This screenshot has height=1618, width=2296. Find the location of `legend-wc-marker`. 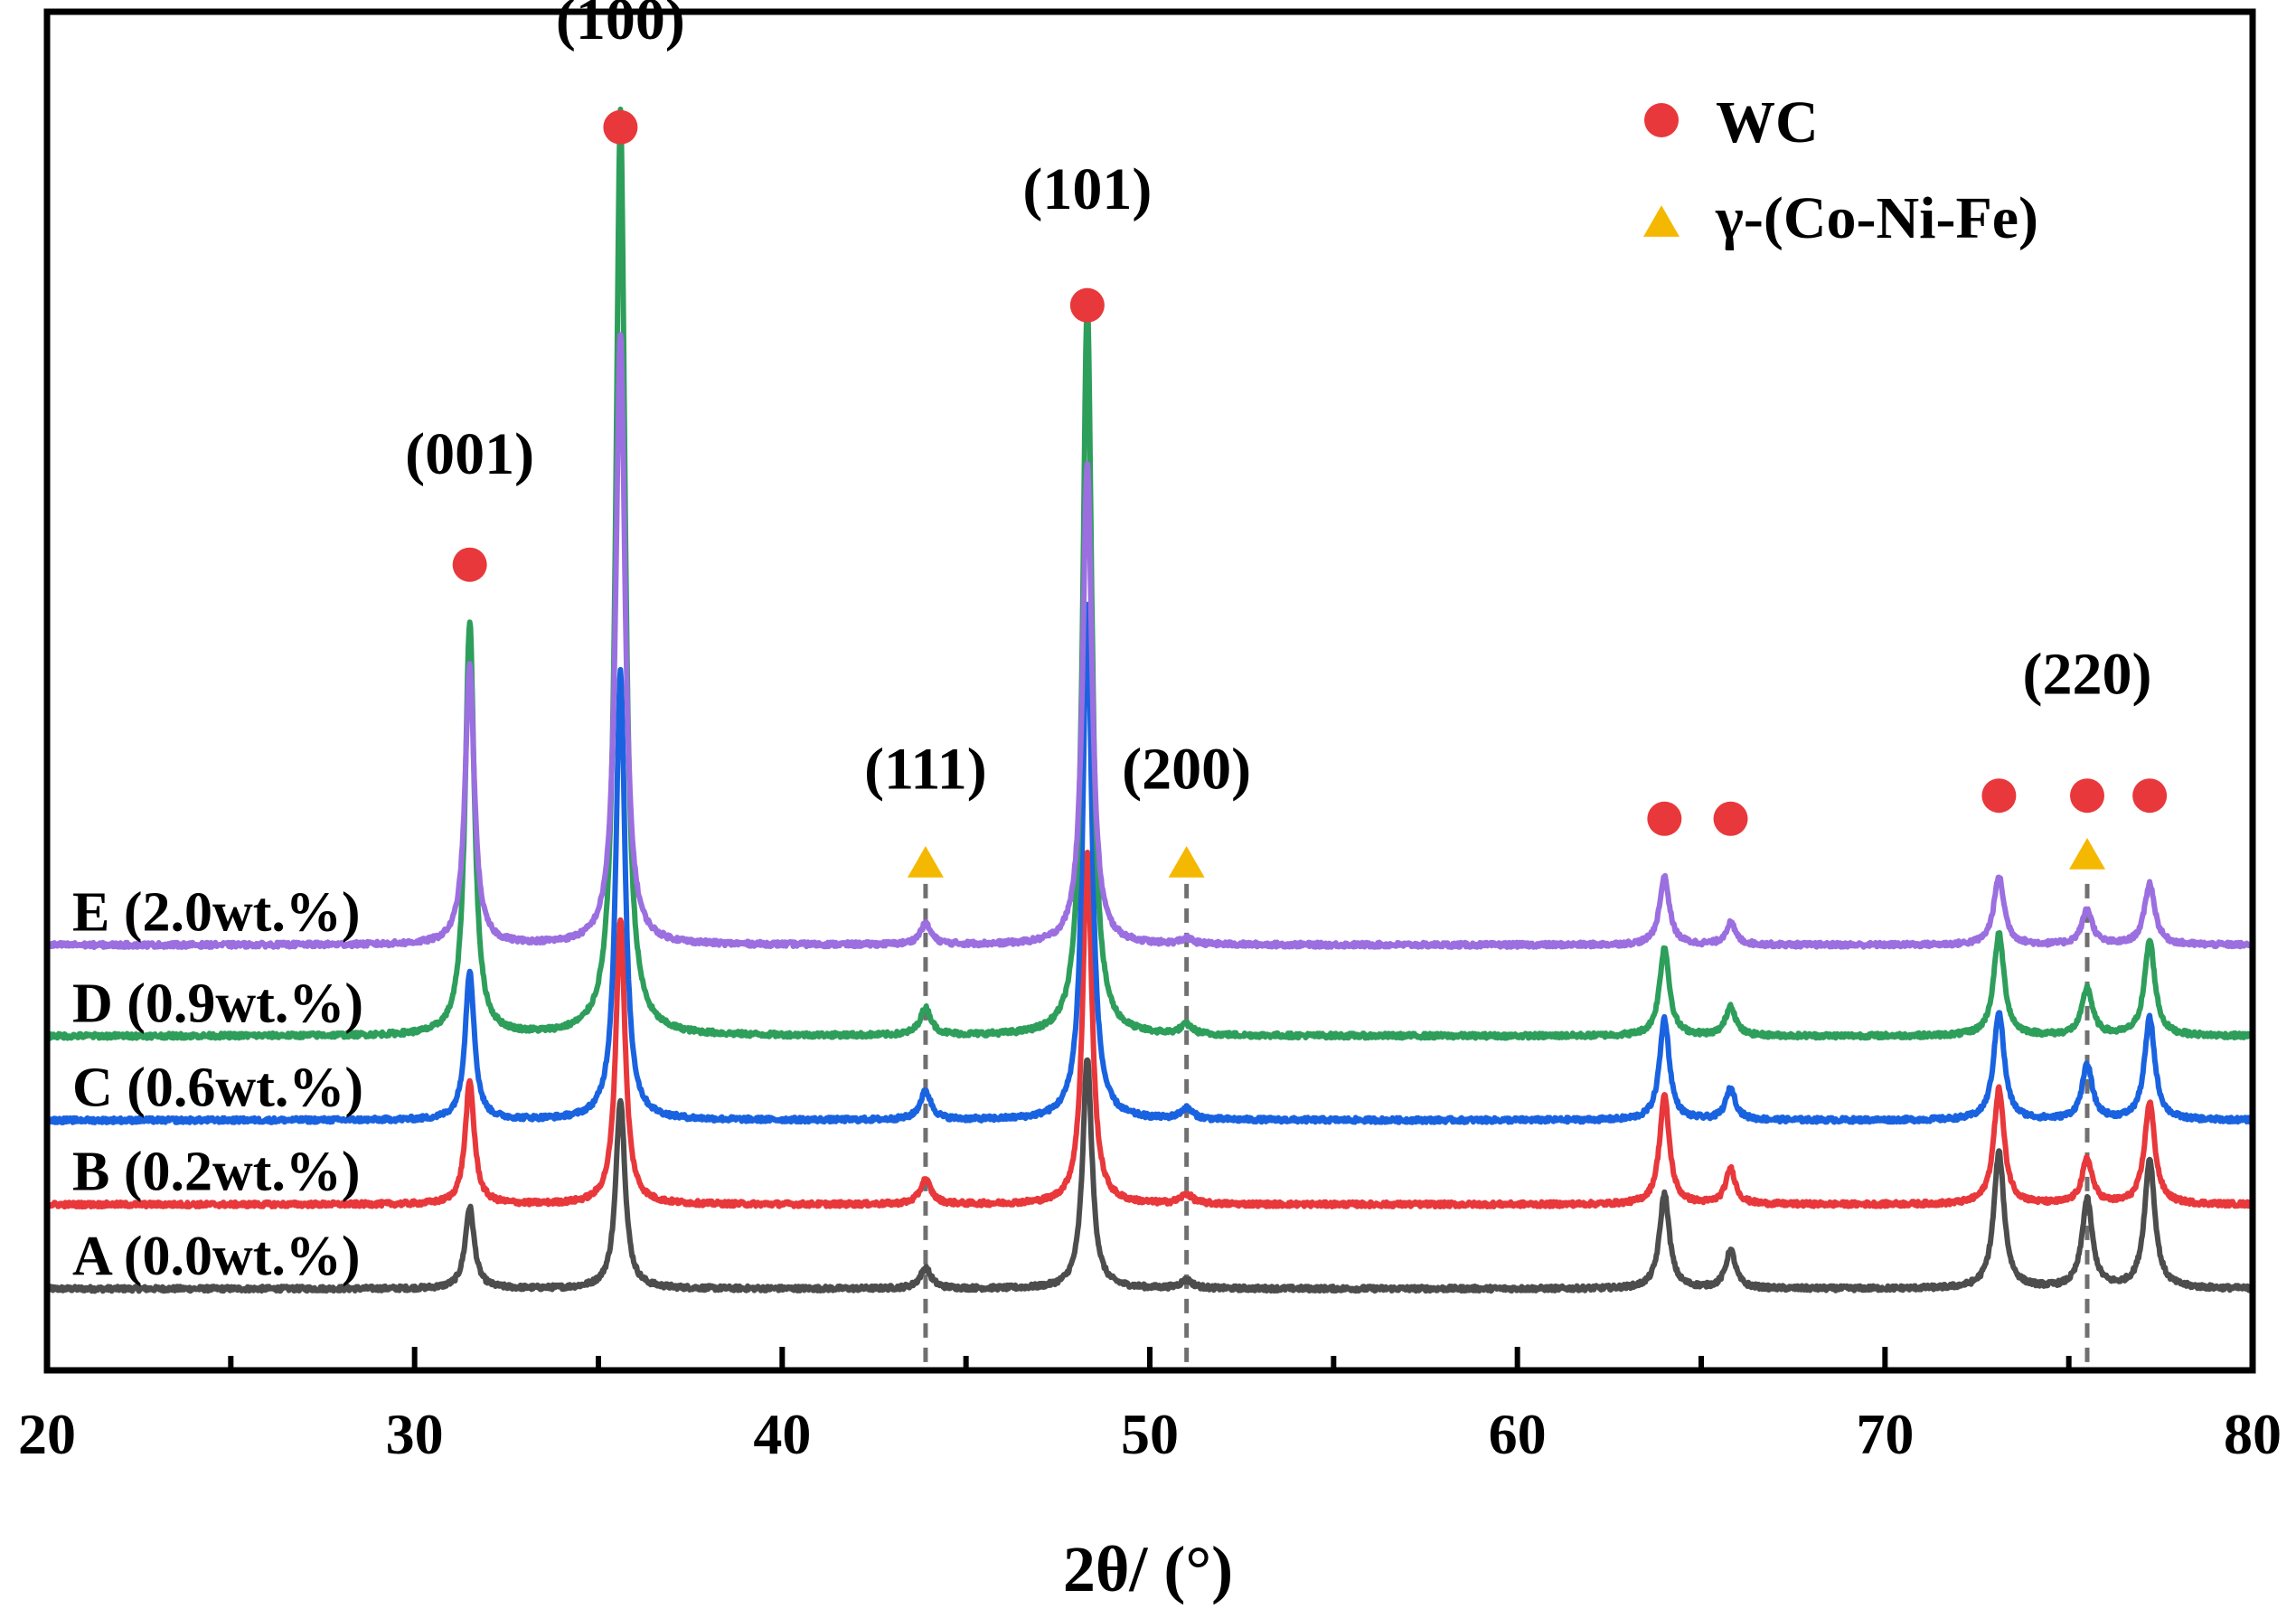

legend-wc-marker is located at coordinates (1661, 120).